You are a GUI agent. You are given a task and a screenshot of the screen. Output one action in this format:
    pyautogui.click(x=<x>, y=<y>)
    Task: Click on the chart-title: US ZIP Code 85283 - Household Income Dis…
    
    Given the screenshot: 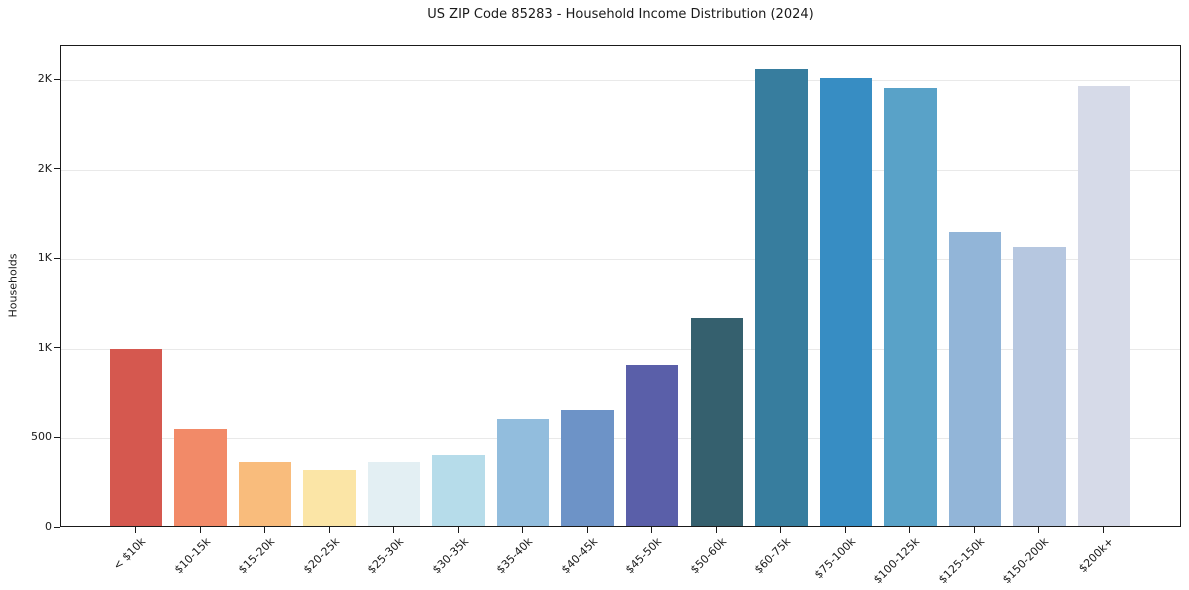 What is the action you would take?
    pyautogui.click(x=620, y=14)
    